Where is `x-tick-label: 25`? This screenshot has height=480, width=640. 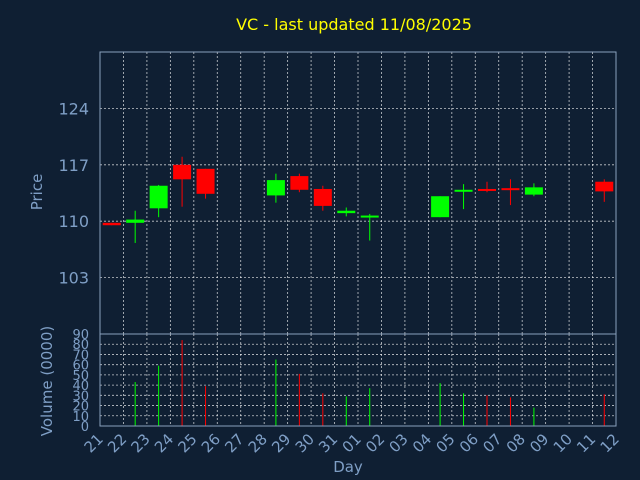
x-tick-label: 25 is located at coordinates (187, 443).